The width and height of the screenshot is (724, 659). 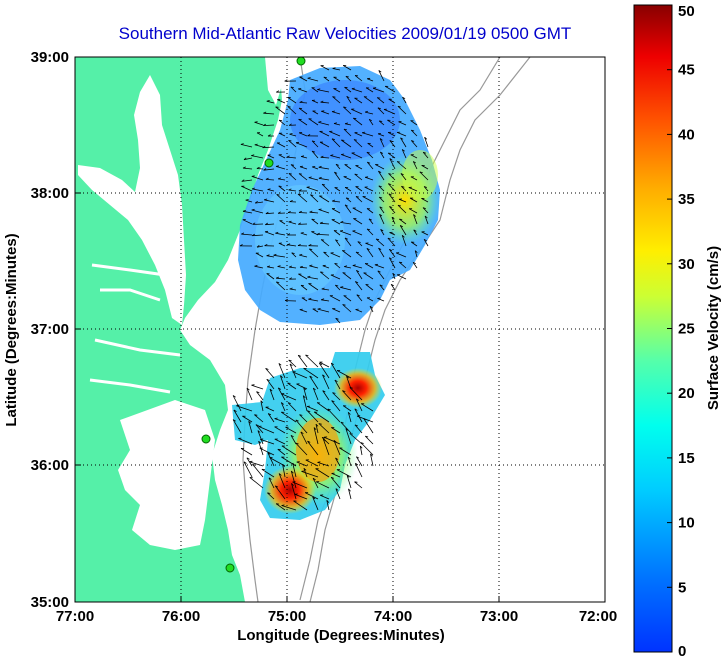 What do you see at coordinates (300, 240) in the screenshot?
I see `mid-speed-zone` at bounding box center [300, 240].